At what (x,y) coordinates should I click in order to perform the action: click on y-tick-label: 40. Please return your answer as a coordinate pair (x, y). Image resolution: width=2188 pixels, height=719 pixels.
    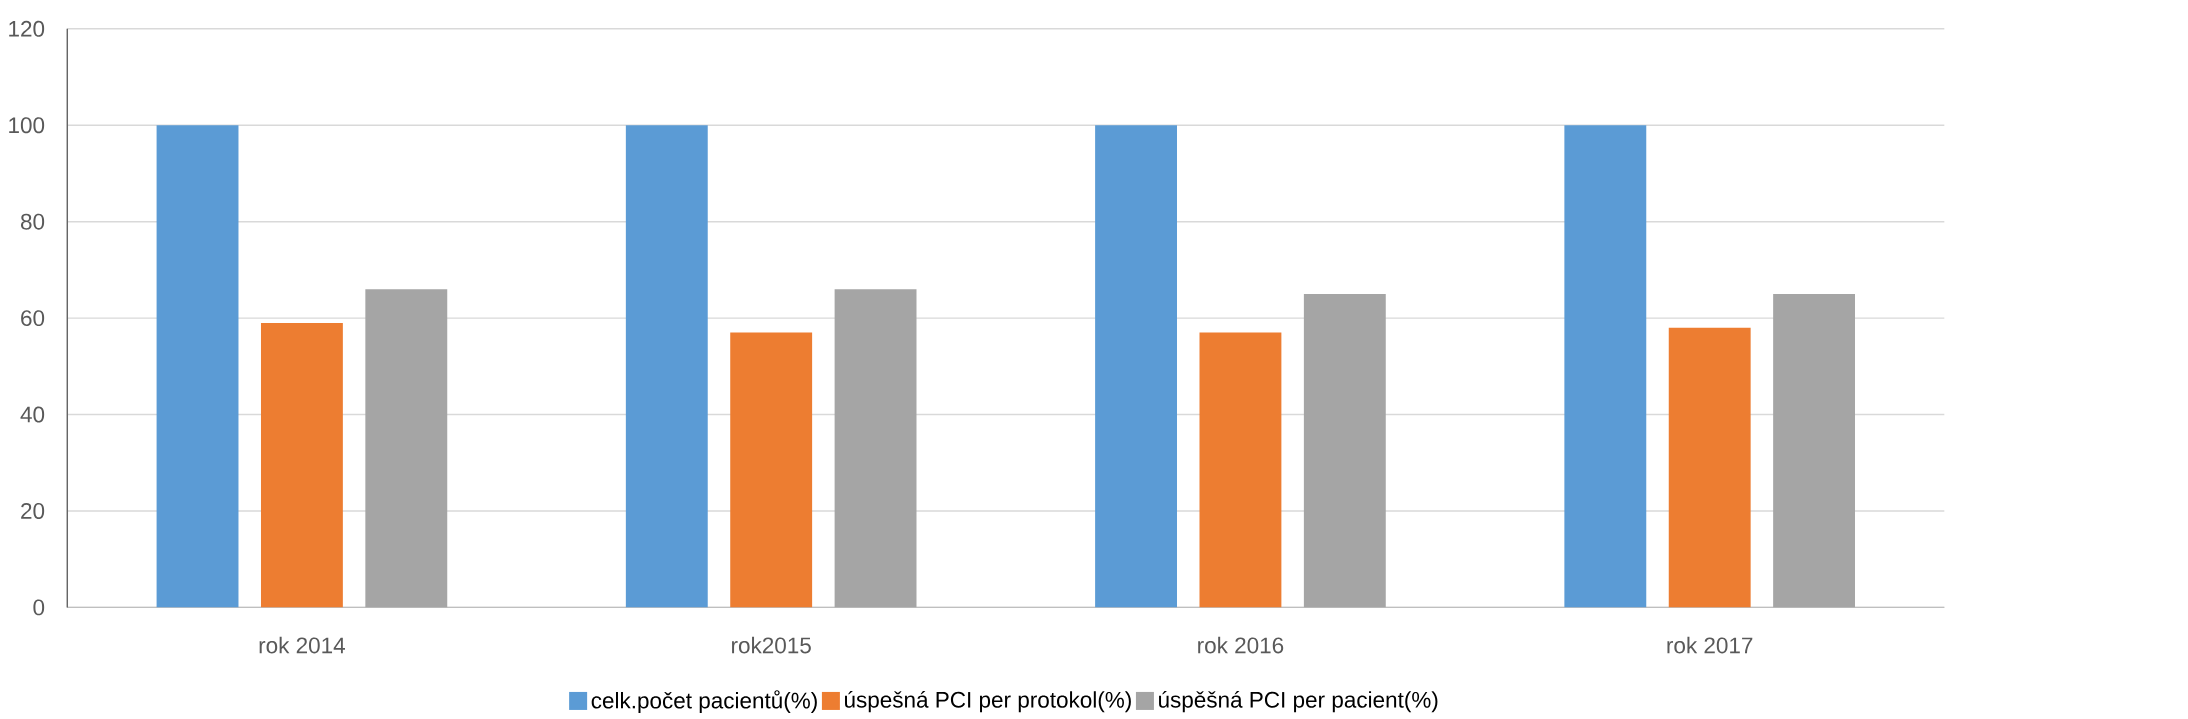
    Looking at the image, I should click on (32, 414).